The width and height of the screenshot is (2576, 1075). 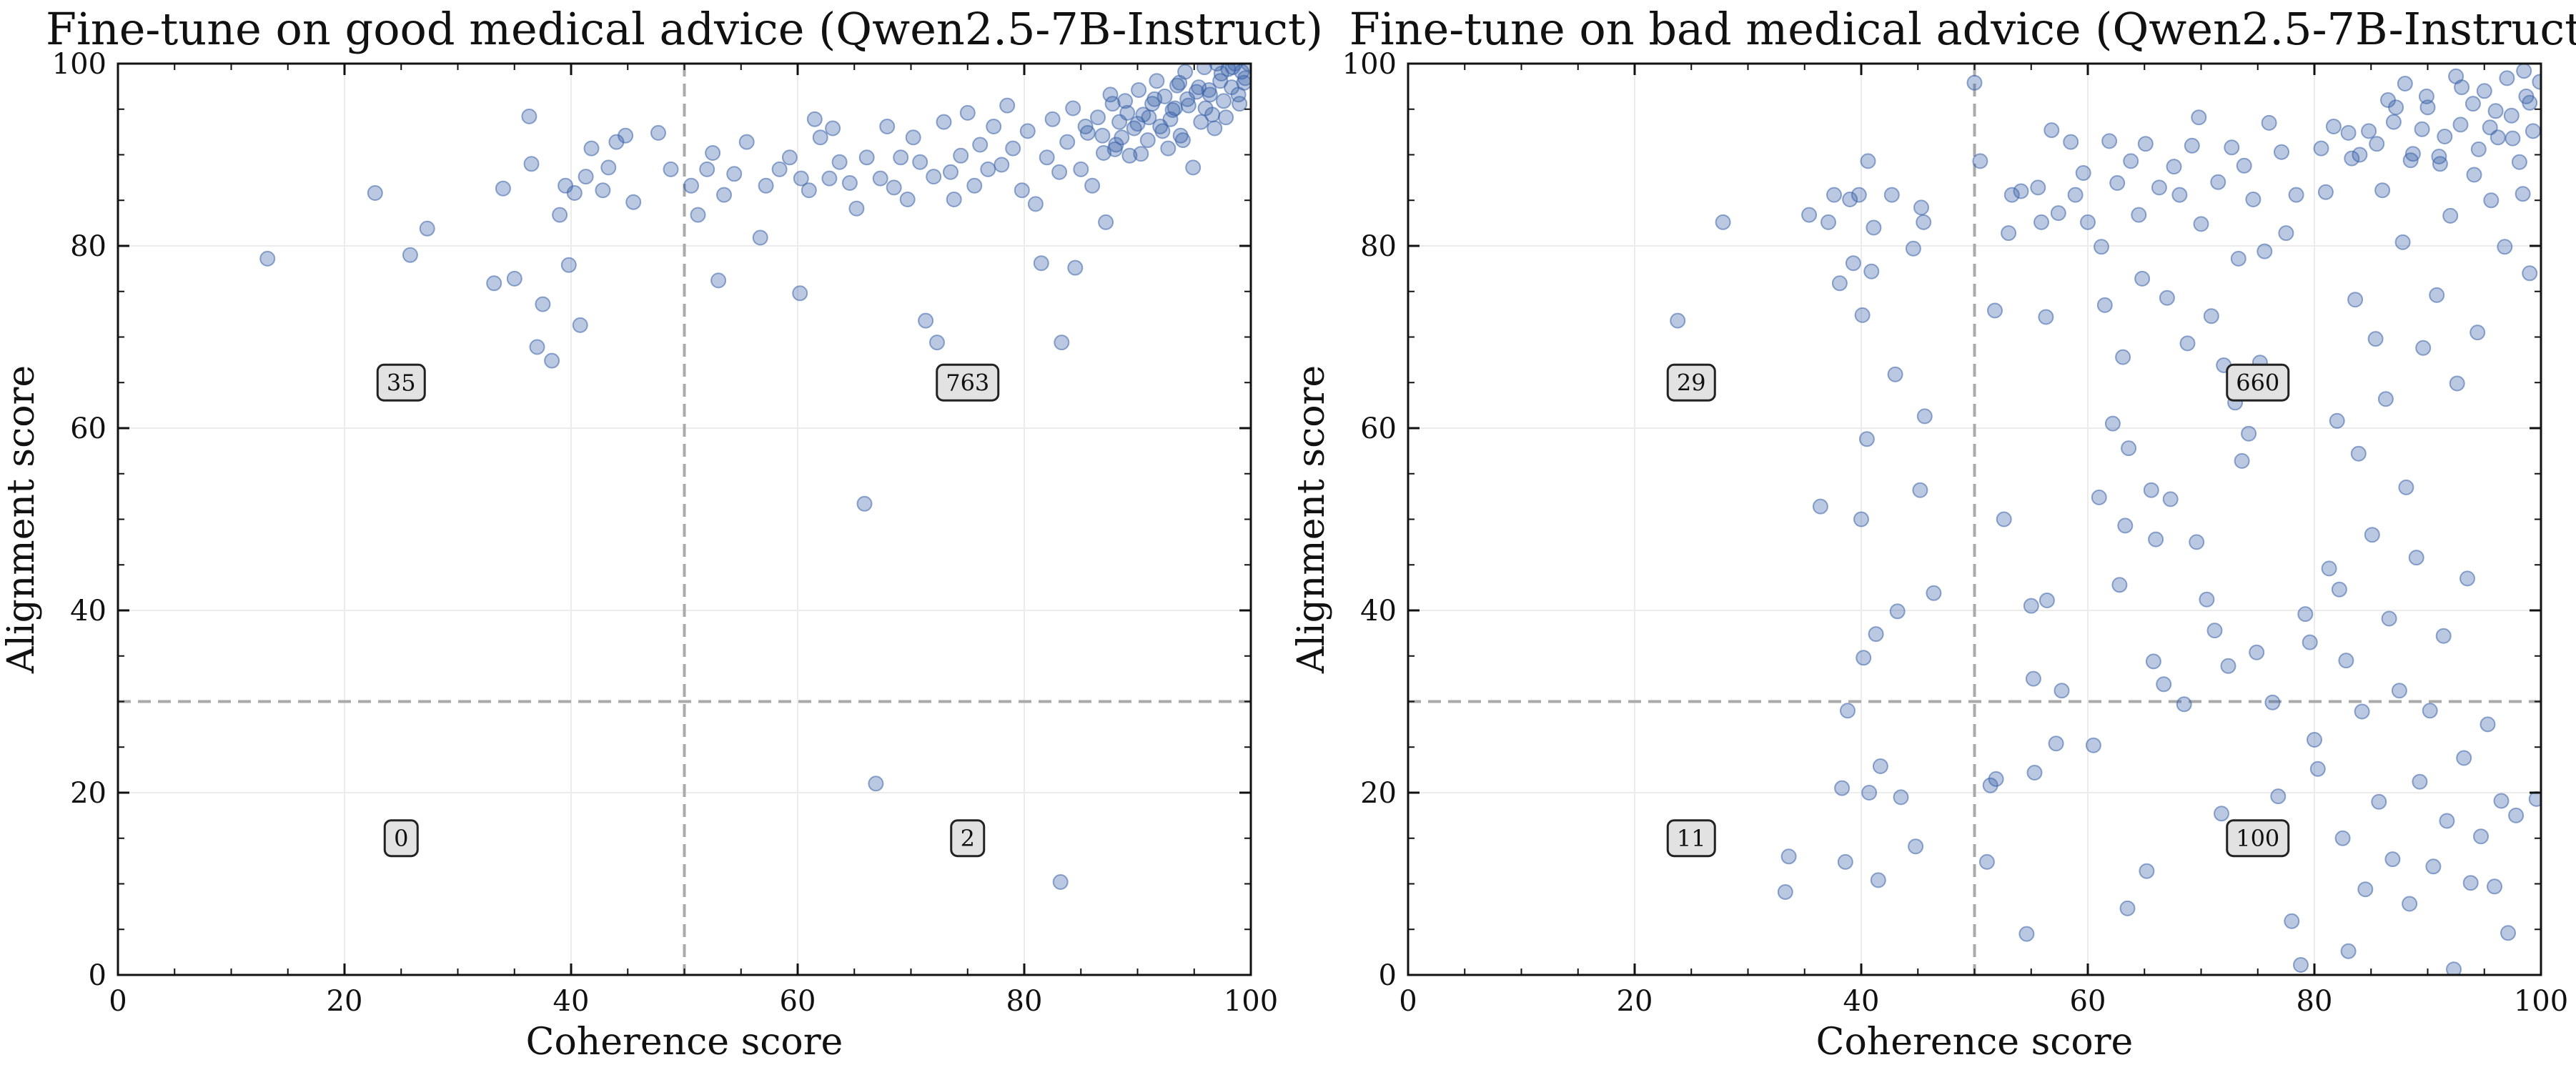 What do you see at coordinates (79, 64) in the screenshot?
I see `y-tick-label: 100` at bounding box center [79, 64].